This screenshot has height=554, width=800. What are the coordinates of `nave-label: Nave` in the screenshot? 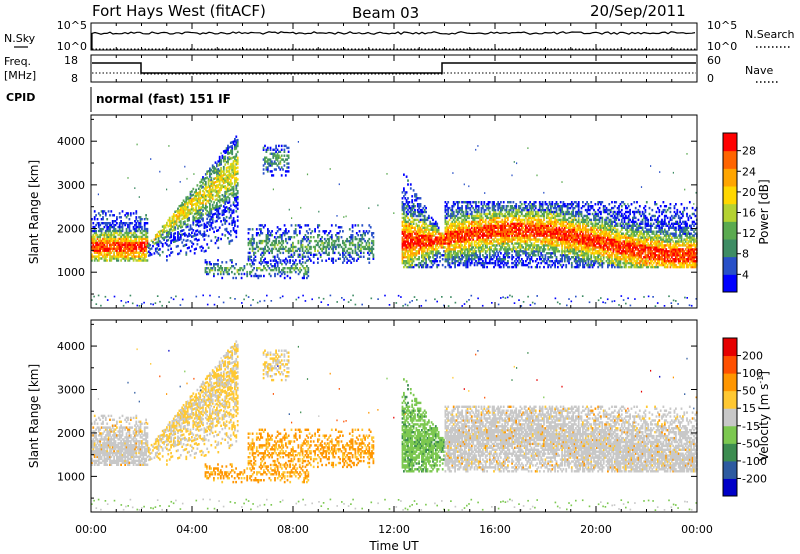 It's located at (759, 70).